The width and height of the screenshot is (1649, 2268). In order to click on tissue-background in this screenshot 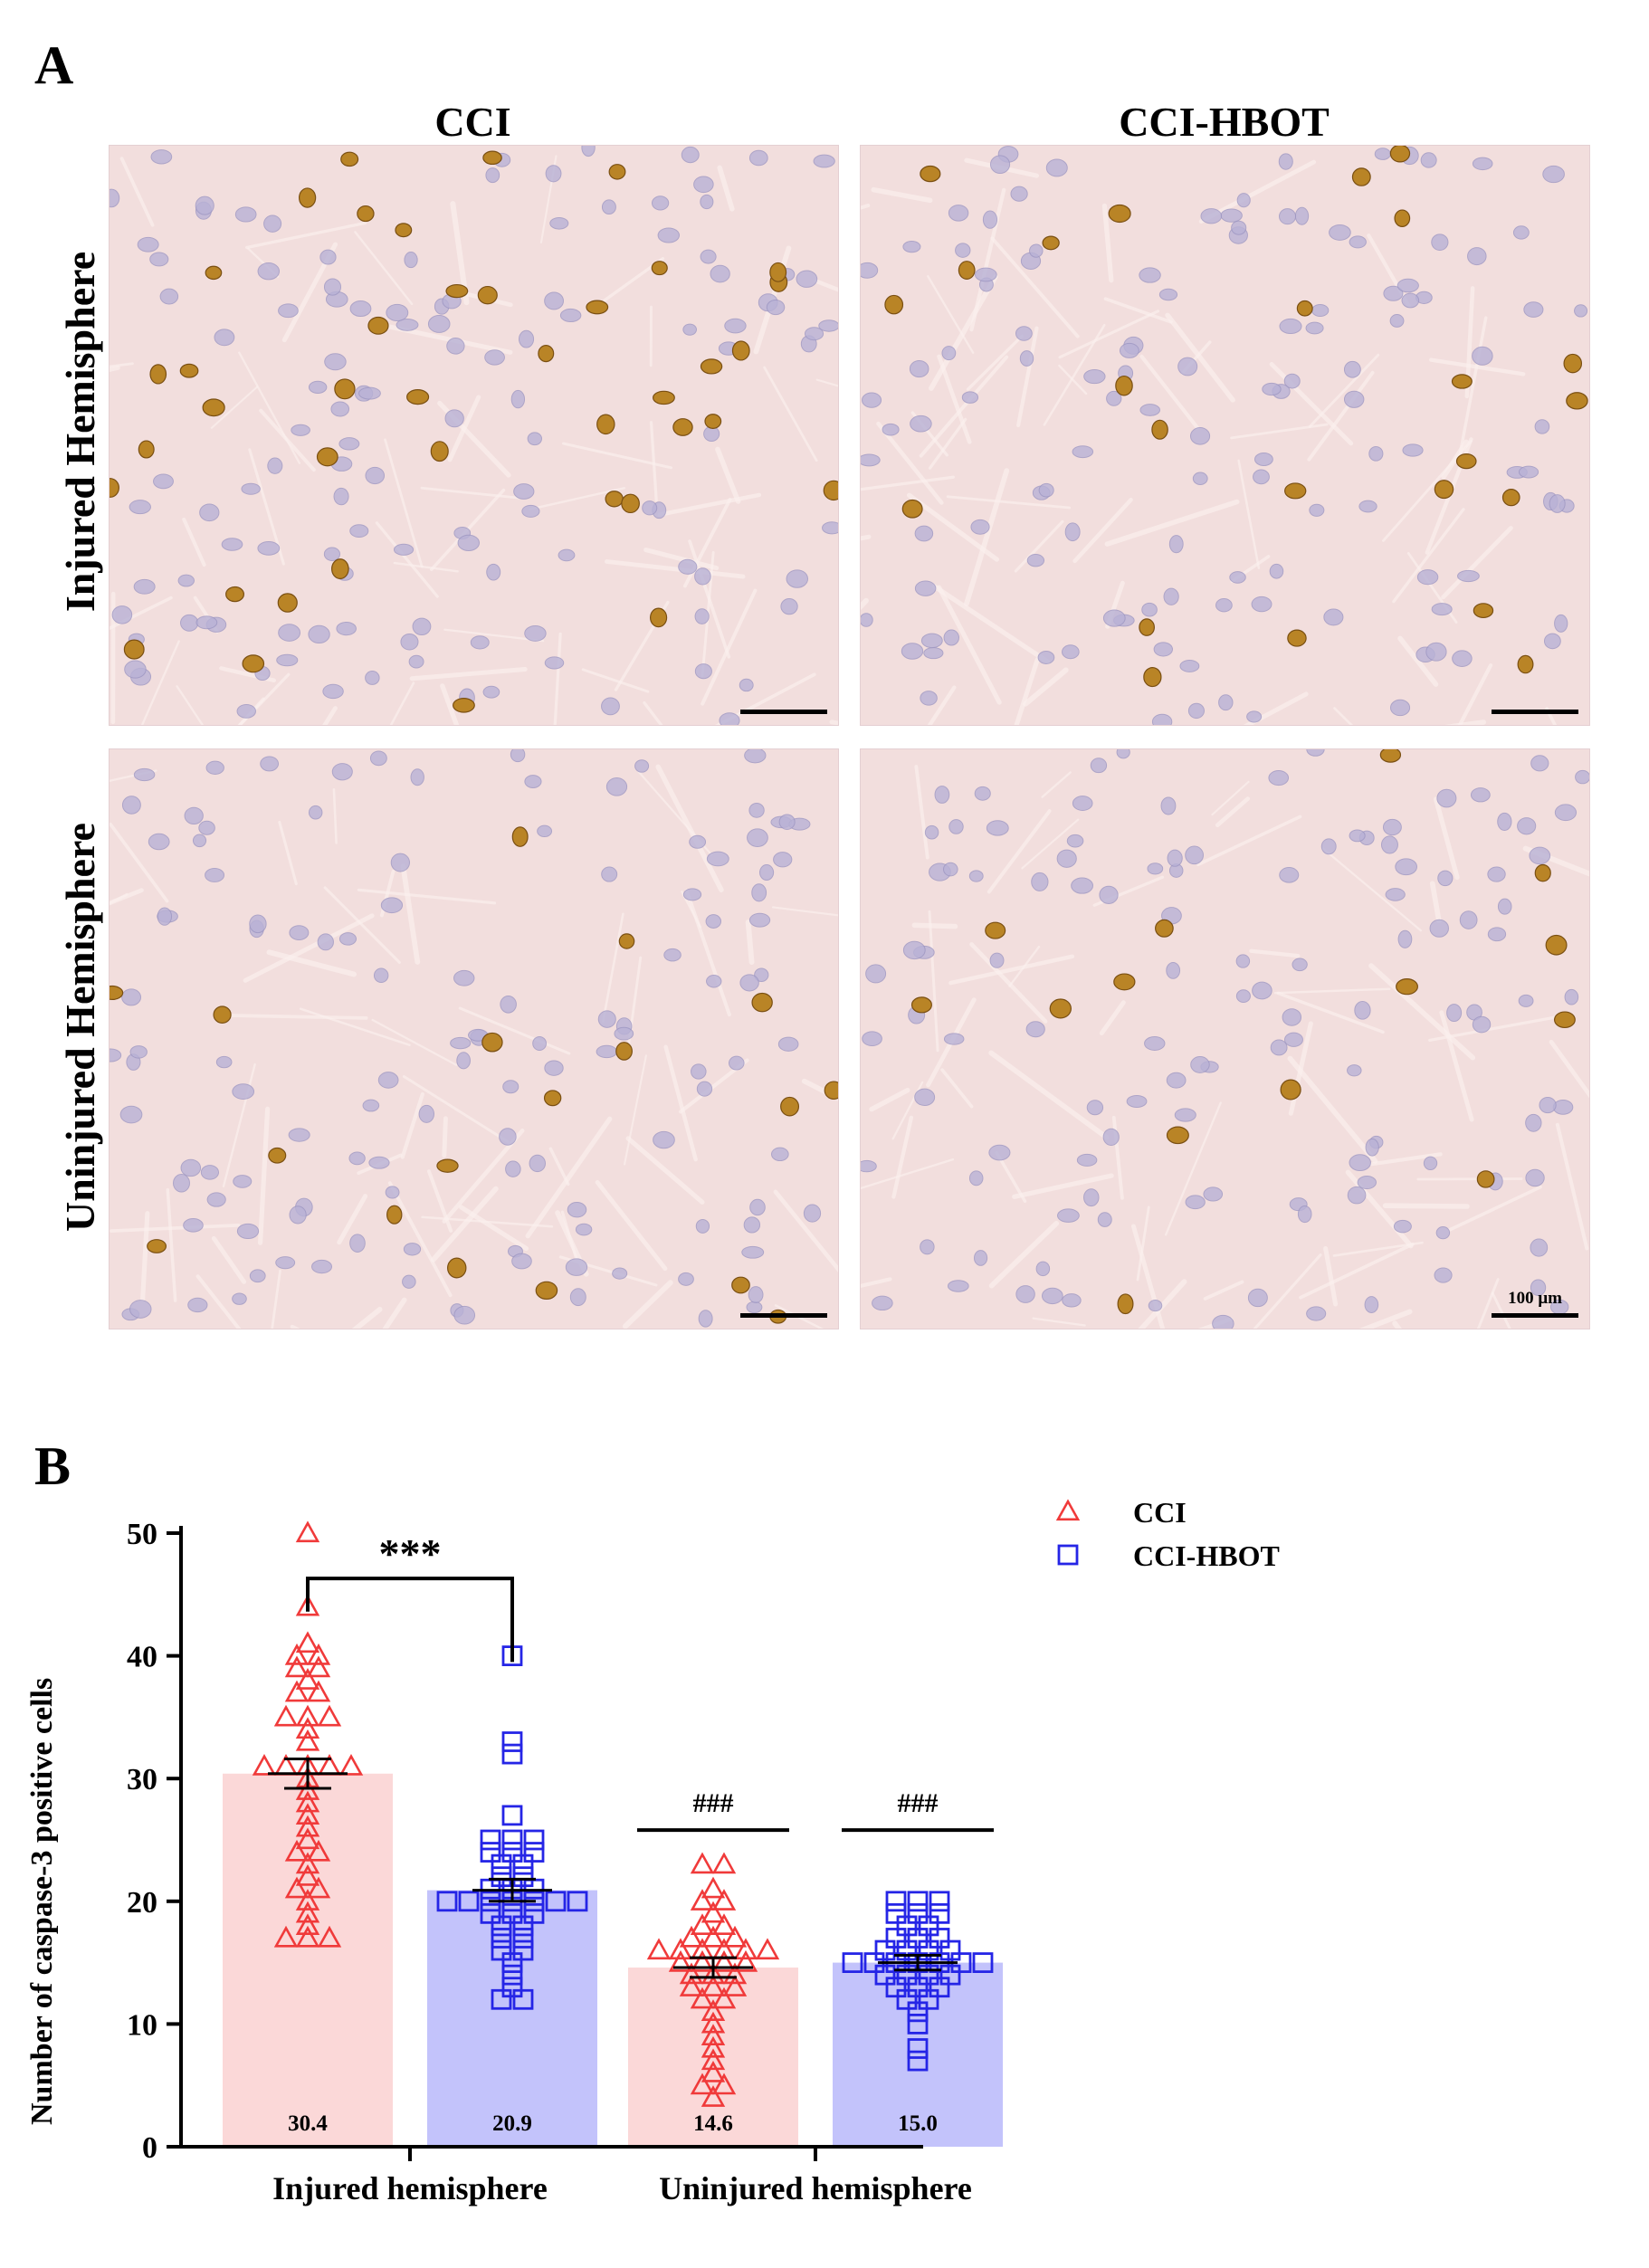, I will do `click(1225, 1039)`.